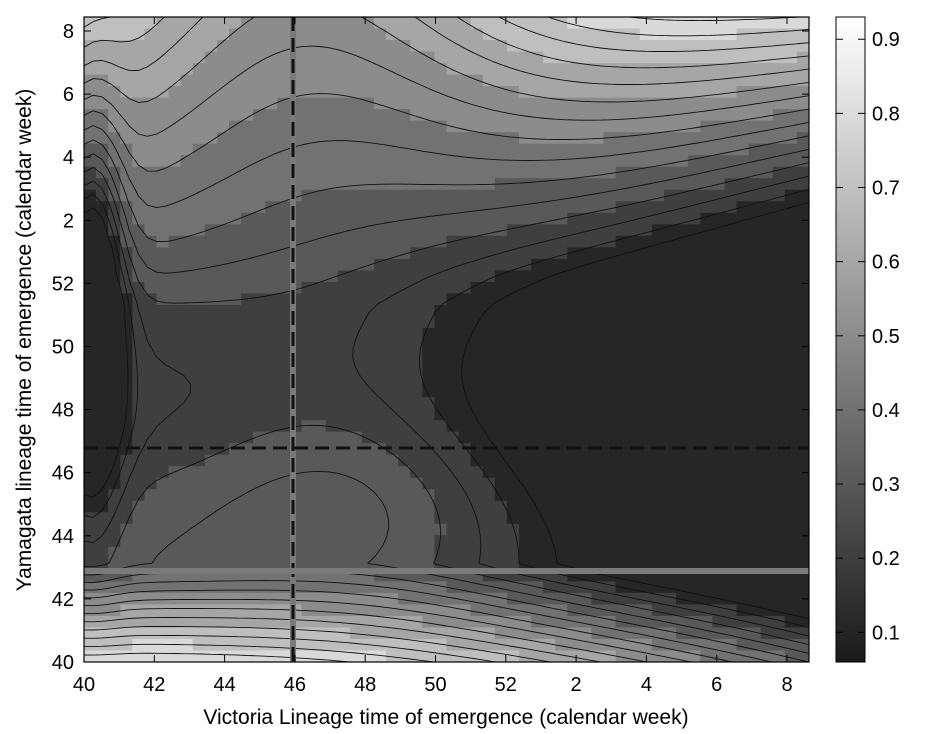 Image resolution: width=930 pixels, height=734 pixels. I want to click on x-tick-label: 2, so click(576, 685).